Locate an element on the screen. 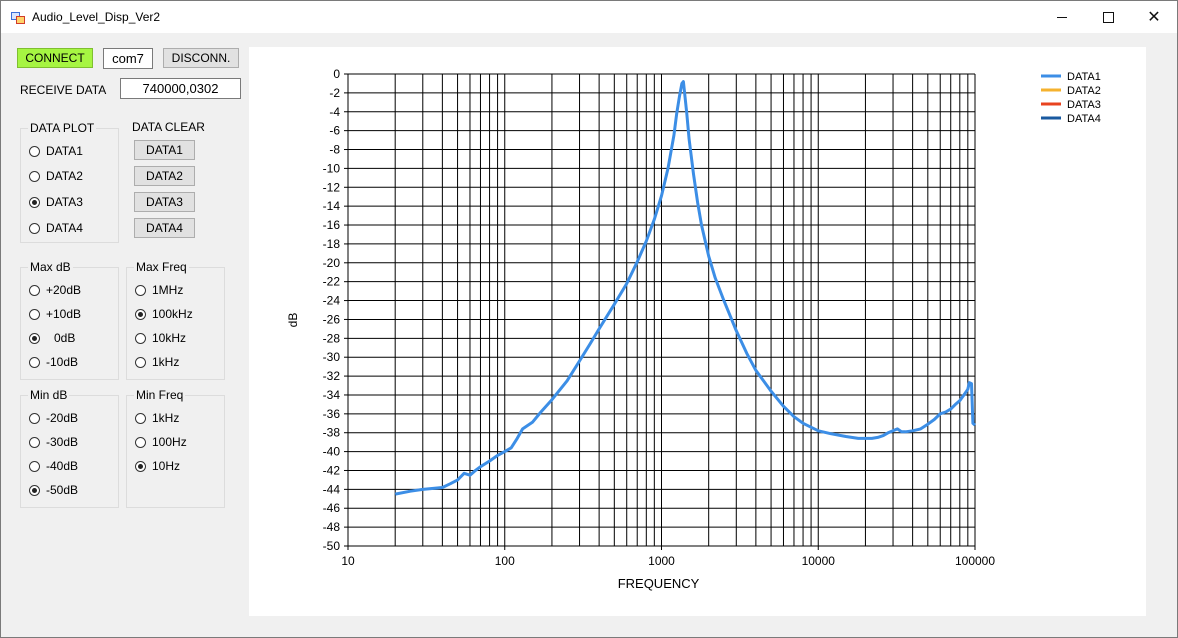  maximize-icon is located at coordinates (1108, 17).